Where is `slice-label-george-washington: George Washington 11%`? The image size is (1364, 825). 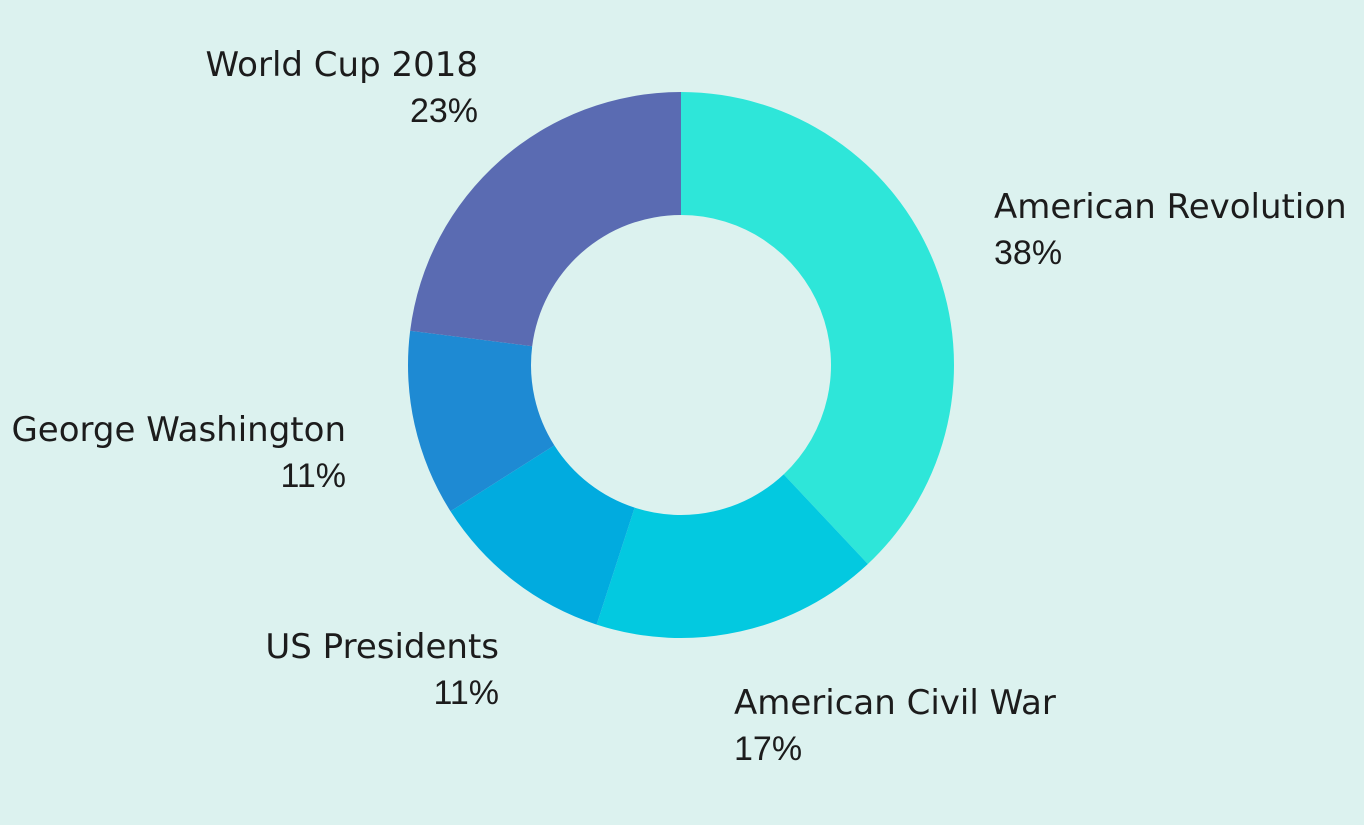 slice-label-george-washington: George Washington 11% is located at coordinates (178, 453).